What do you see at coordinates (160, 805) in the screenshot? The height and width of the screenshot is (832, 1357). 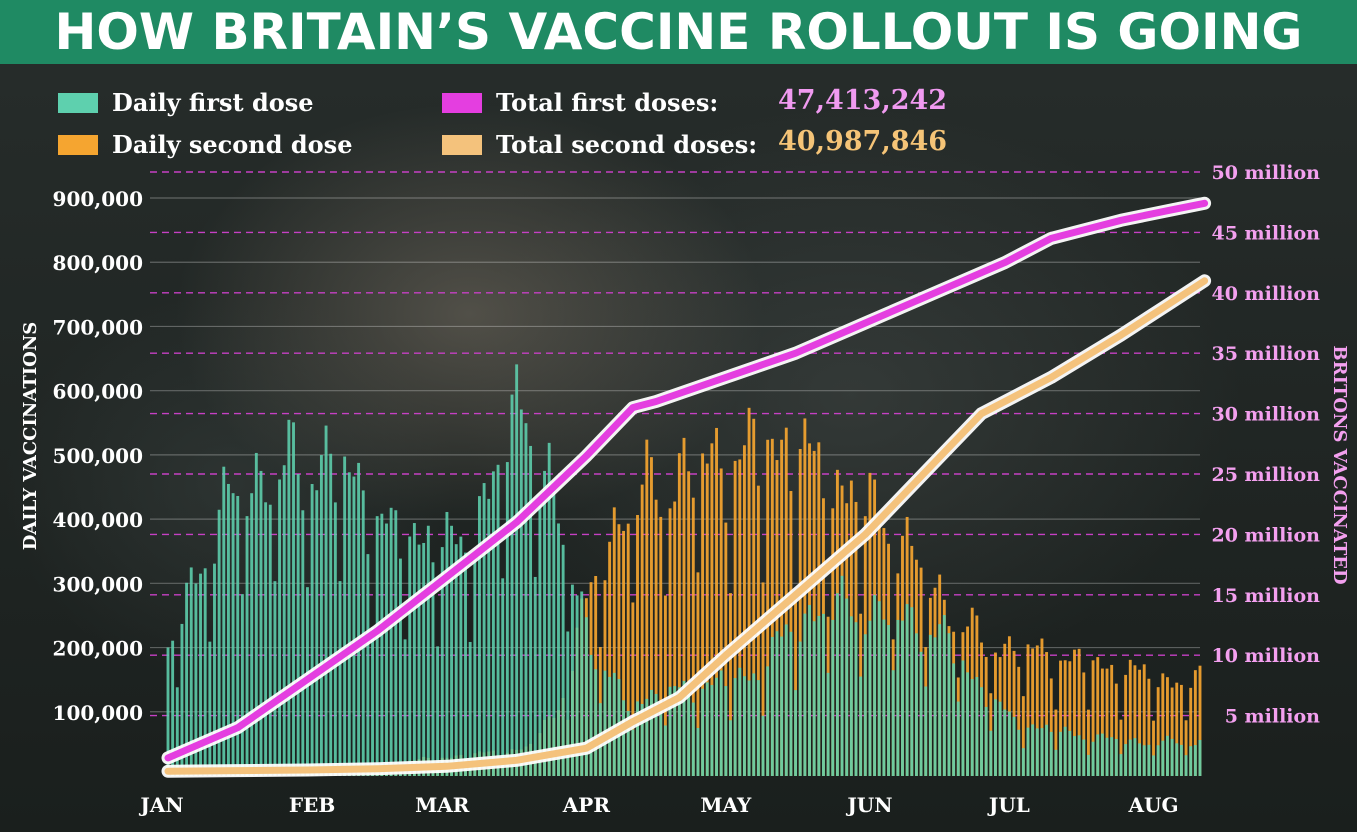 I see `month-tick-label: JAN` at bounding box center [160, 805].